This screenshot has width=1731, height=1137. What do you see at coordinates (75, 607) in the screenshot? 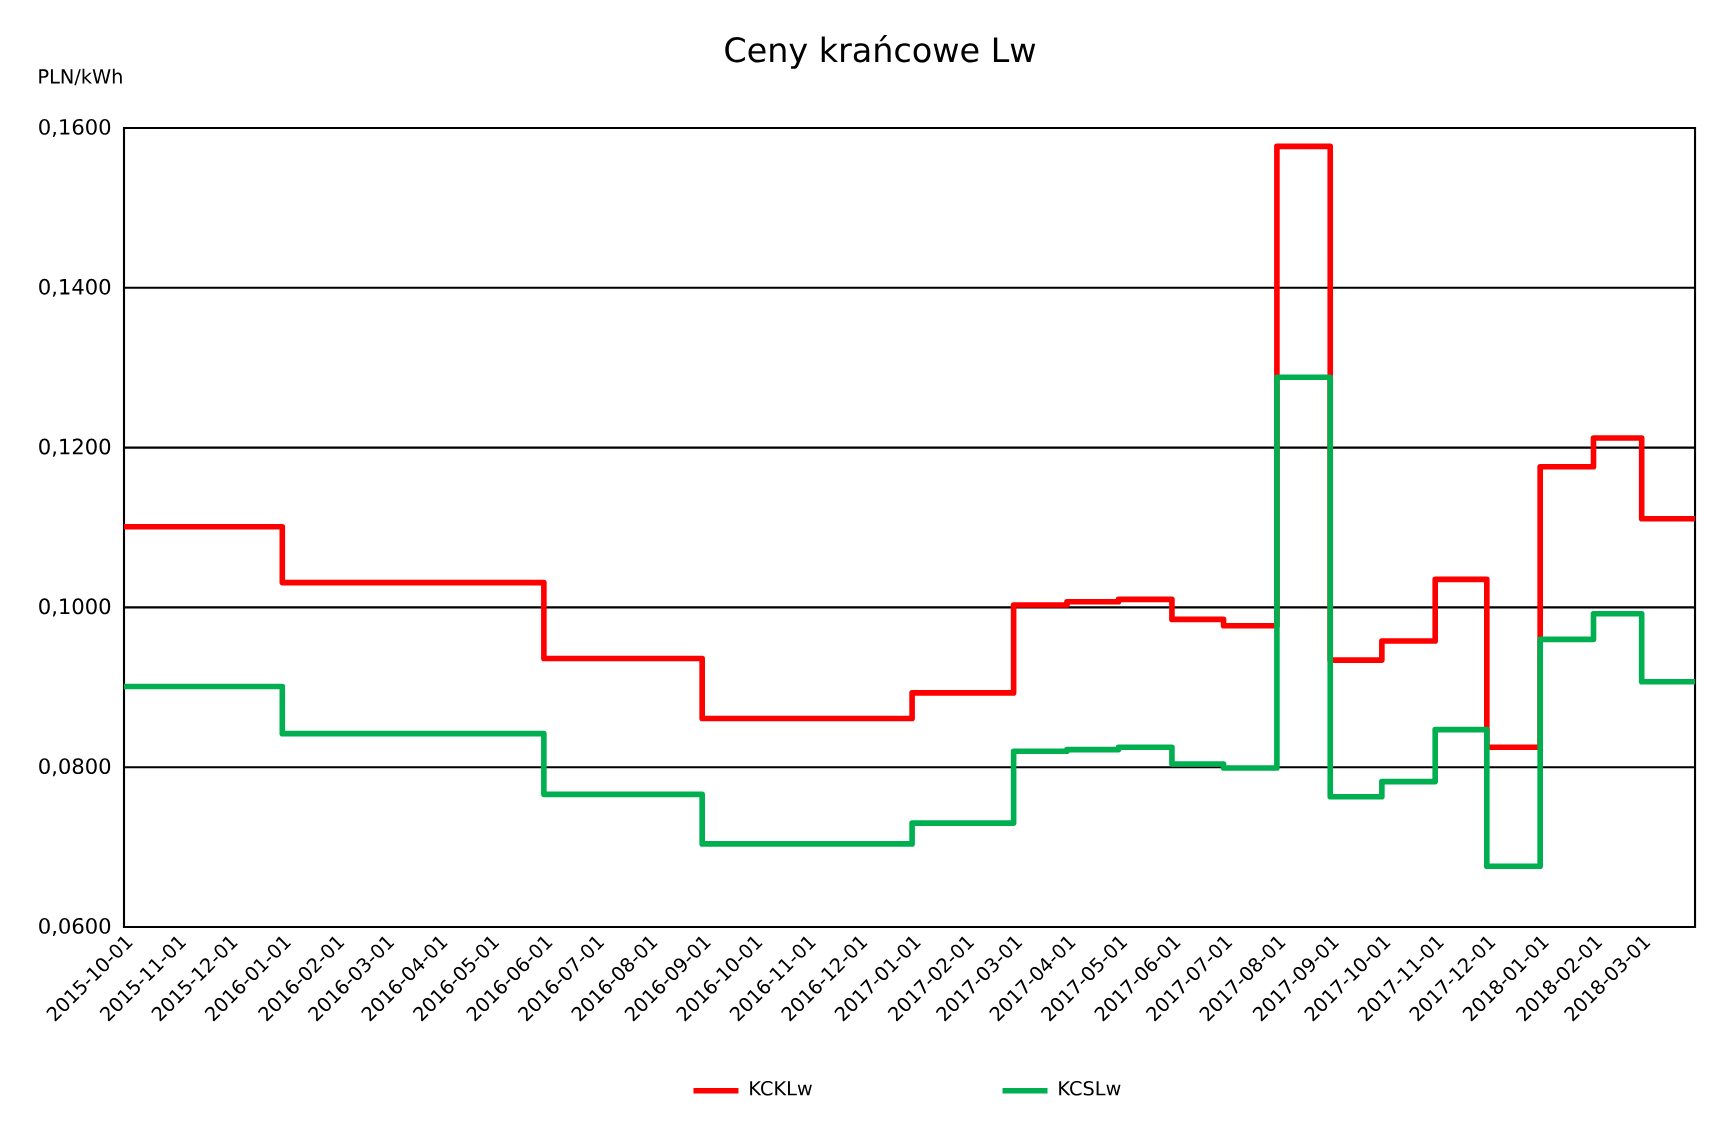
I see `y-tick-label: 0,1000` at bounding box center [75, 607].